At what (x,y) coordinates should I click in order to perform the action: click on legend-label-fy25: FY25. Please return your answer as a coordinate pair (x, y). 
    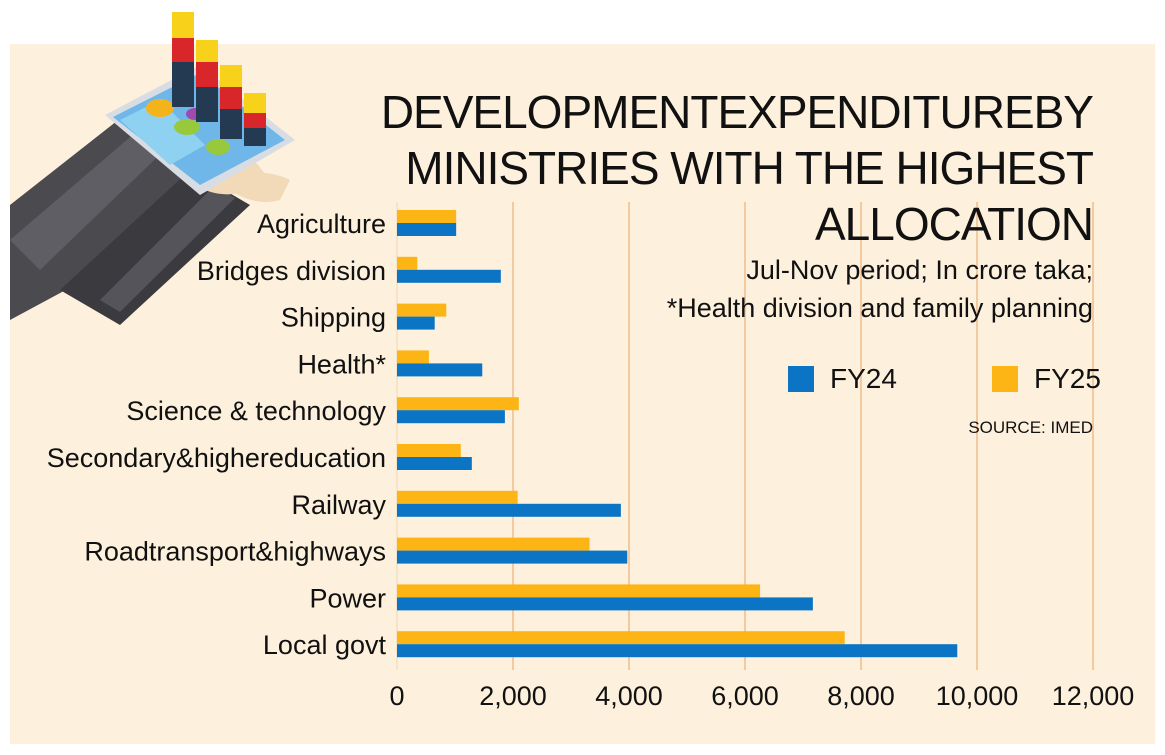
    Looking at the image, I should click on (1067, 378).